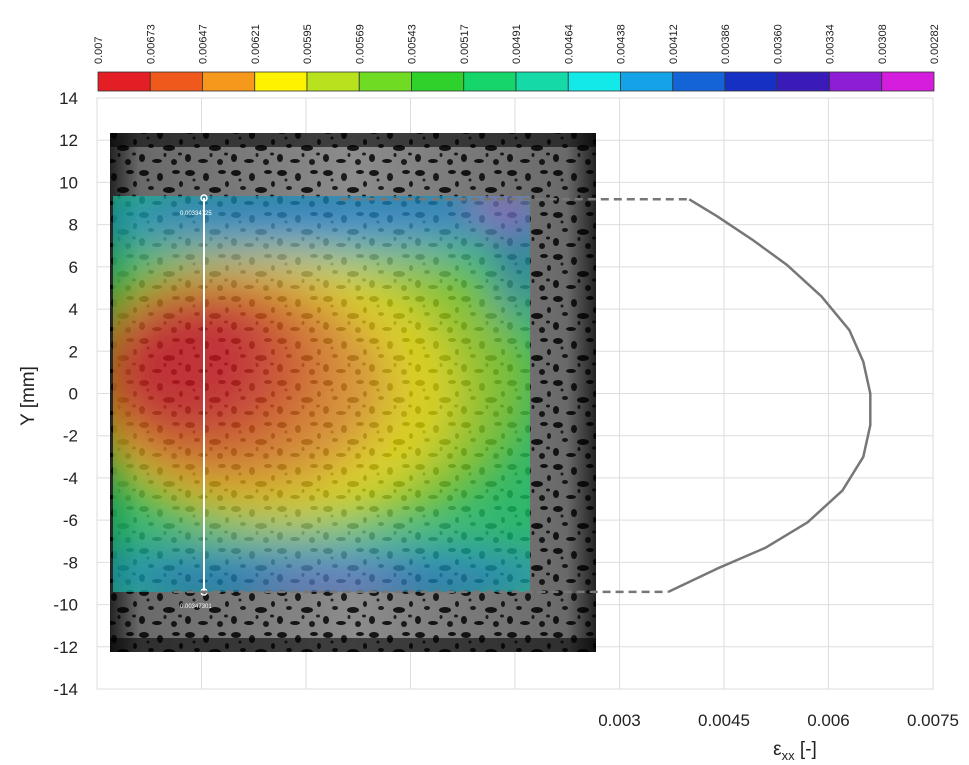 Image resolution: width=969 pixels, height=765 pixels. Describe the element at coordinates (724, 720) in the screenshot. I see `x-tick-label: 0.0045` at that location.